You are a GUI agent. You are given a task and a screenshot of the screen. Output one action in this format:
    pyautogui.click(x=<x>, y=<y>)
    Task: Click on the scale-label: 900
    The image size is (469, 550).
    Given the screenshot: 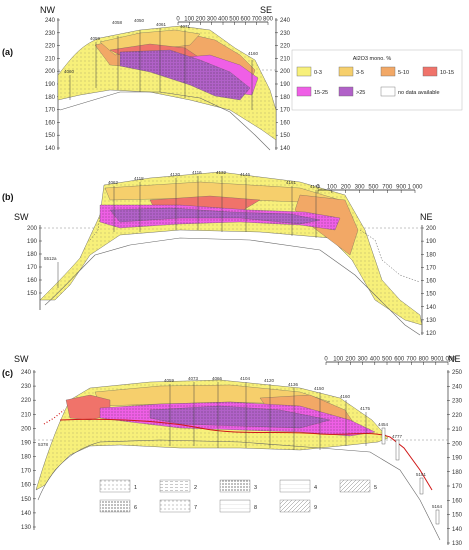 What is the action you would take?
    pyautogui.click(x=401, y=188)
    